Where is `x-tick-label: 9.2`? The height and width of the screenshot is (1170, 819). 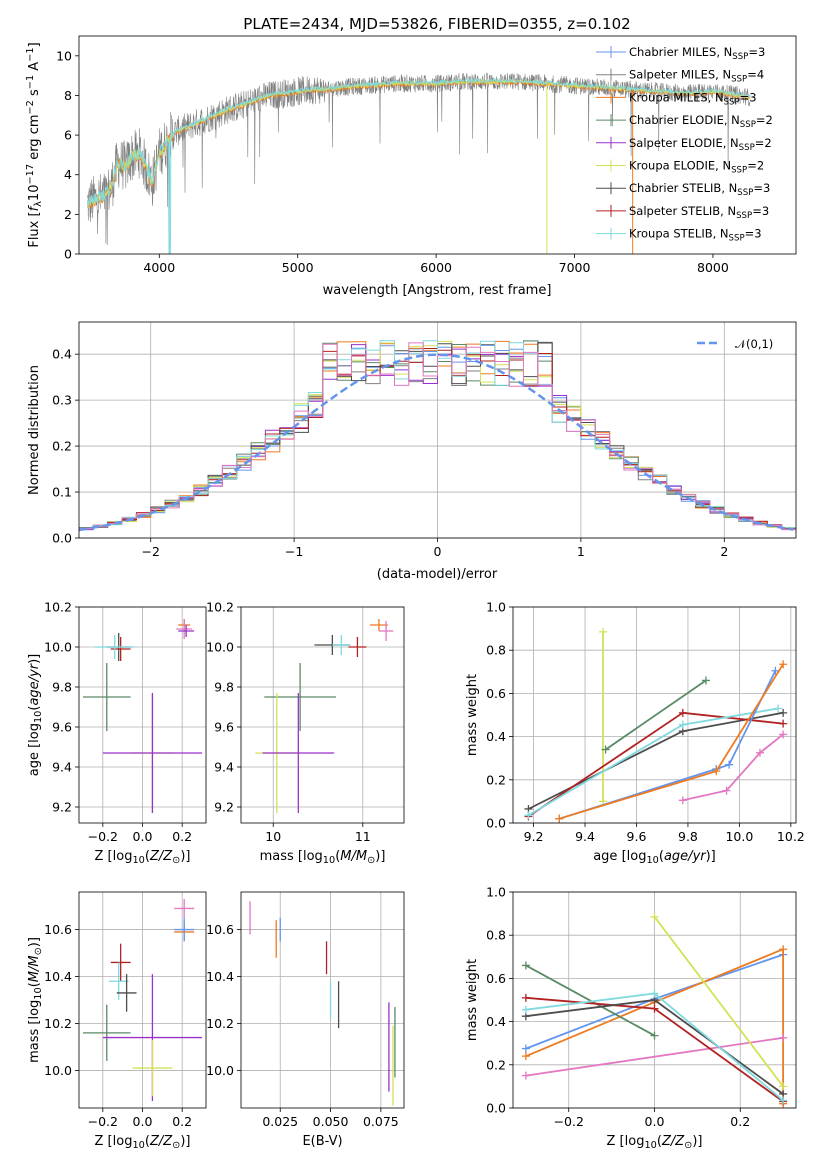 x-tick-label: 9.2 is located at coordinates (534, 836).